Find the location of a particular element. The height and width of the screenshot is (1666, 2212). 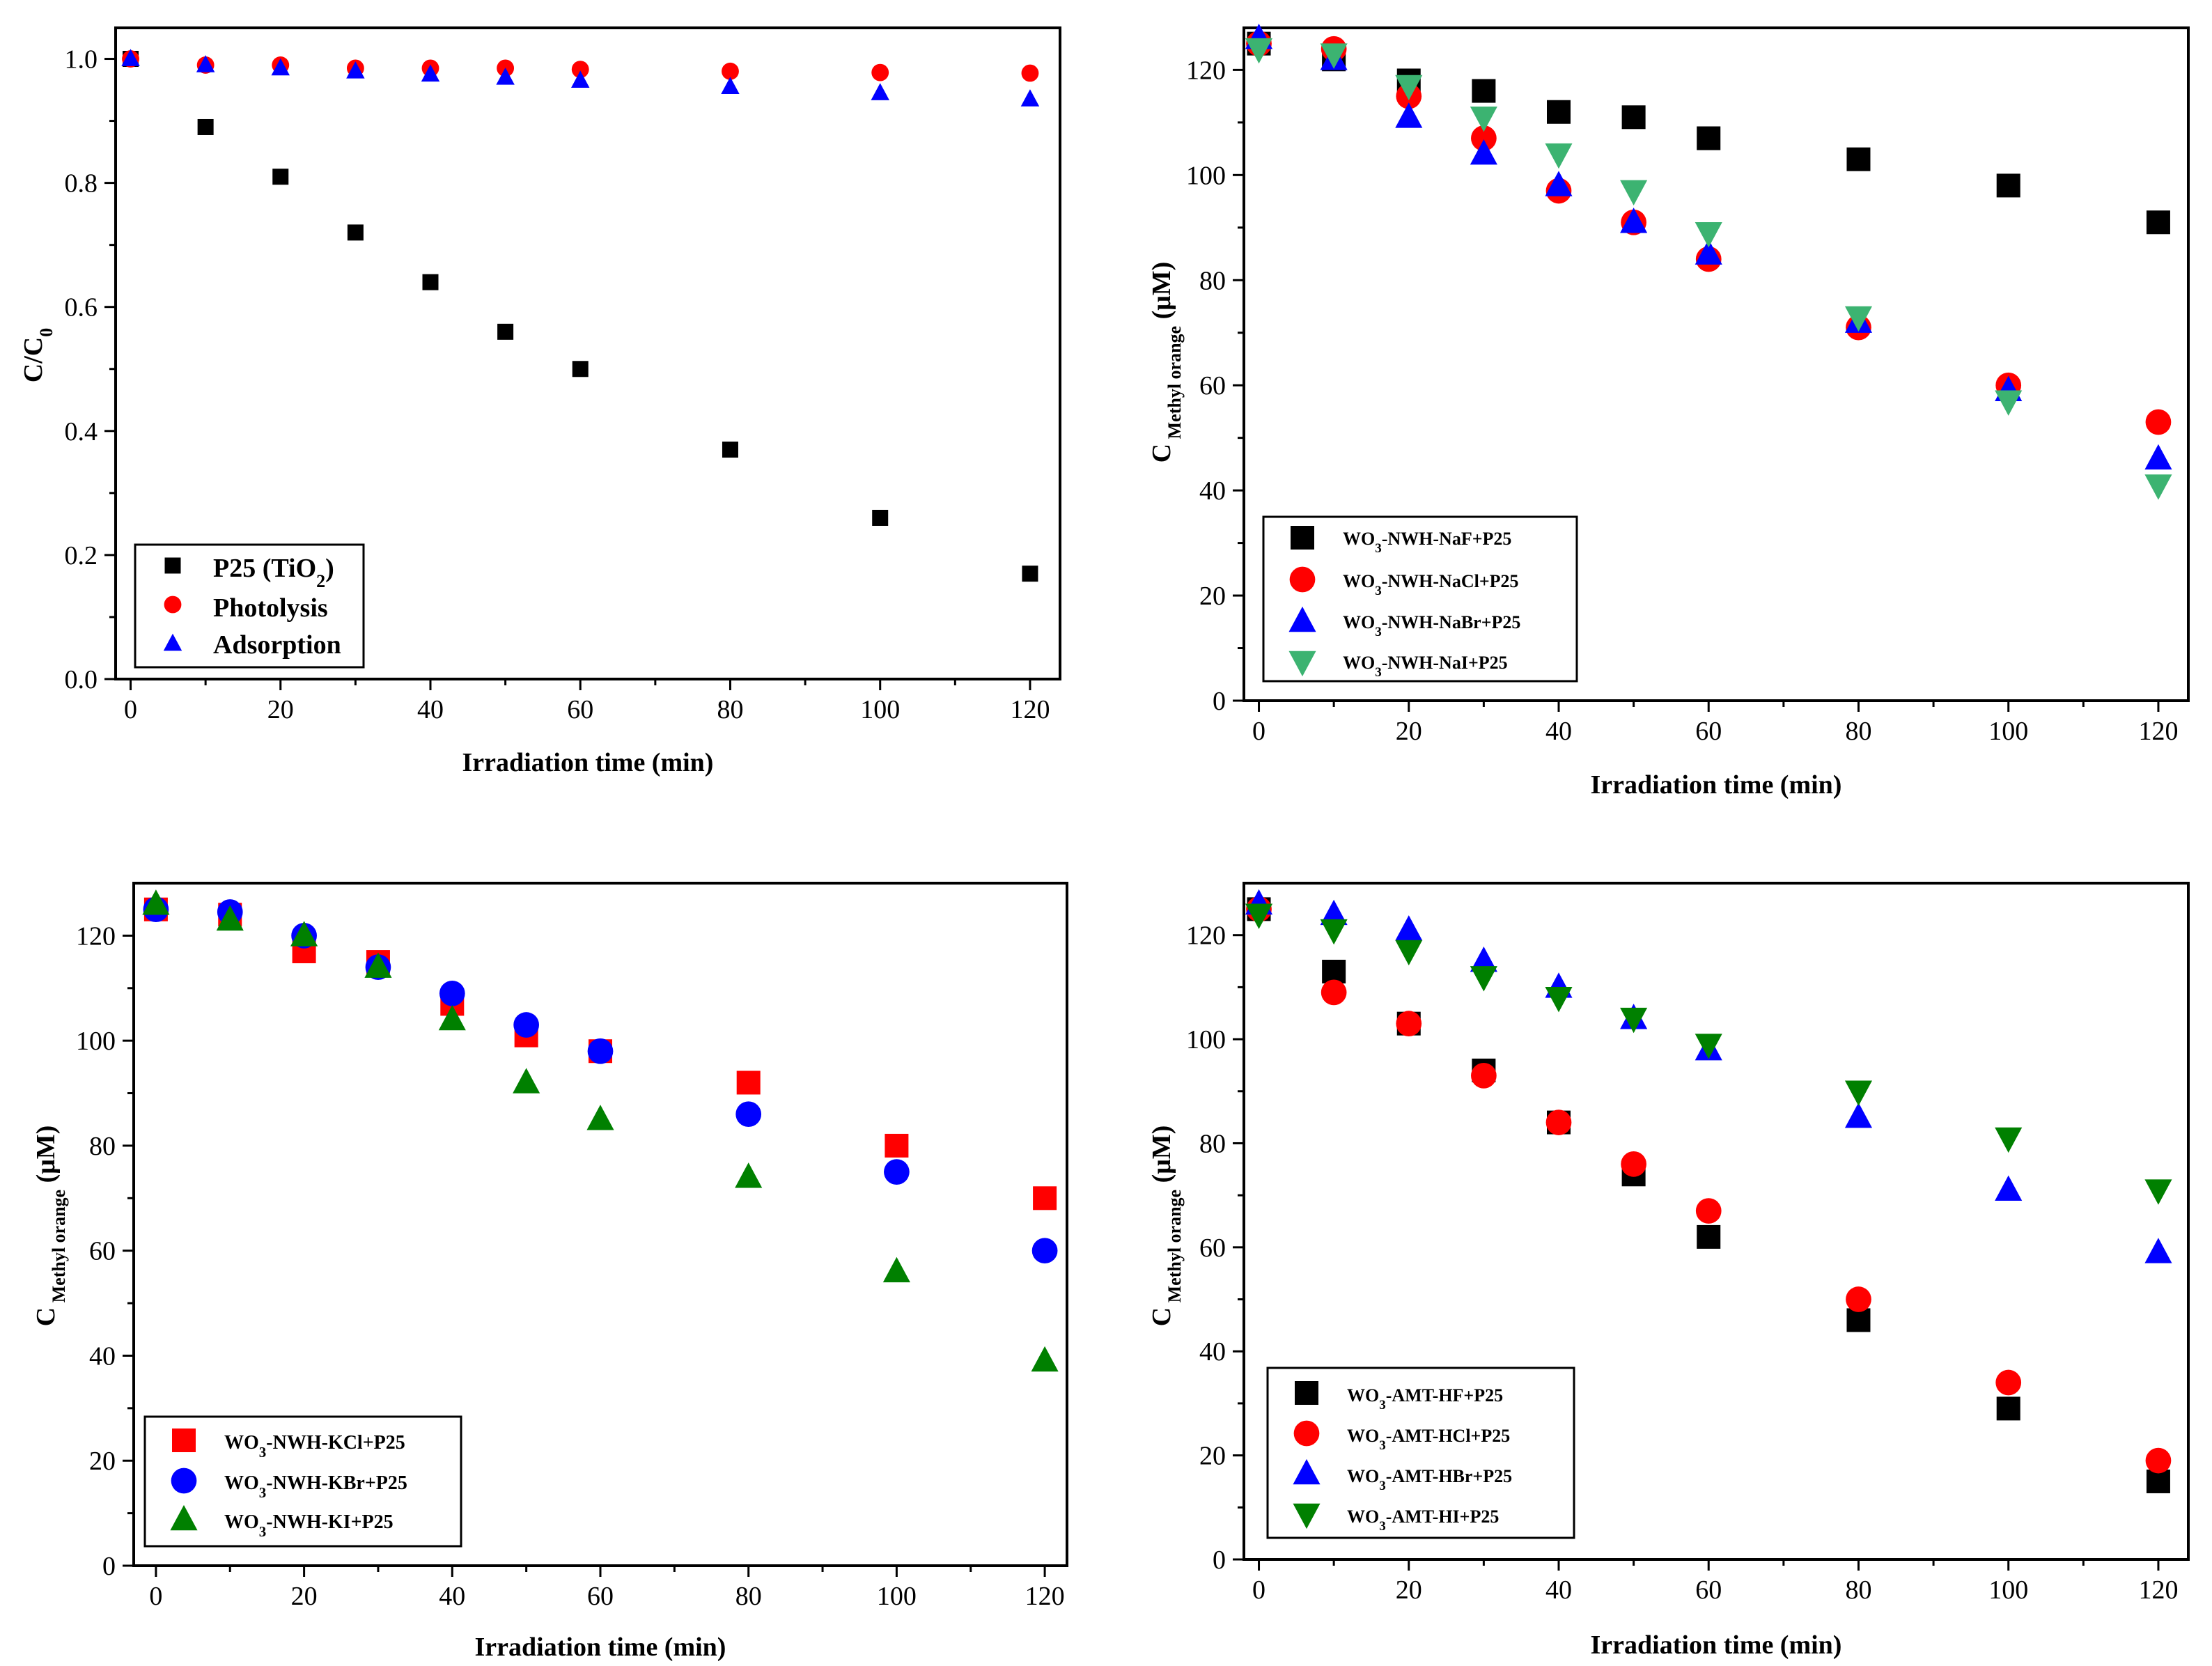

point-p25-tio2-t120 is located at coordinates (1030, 574).